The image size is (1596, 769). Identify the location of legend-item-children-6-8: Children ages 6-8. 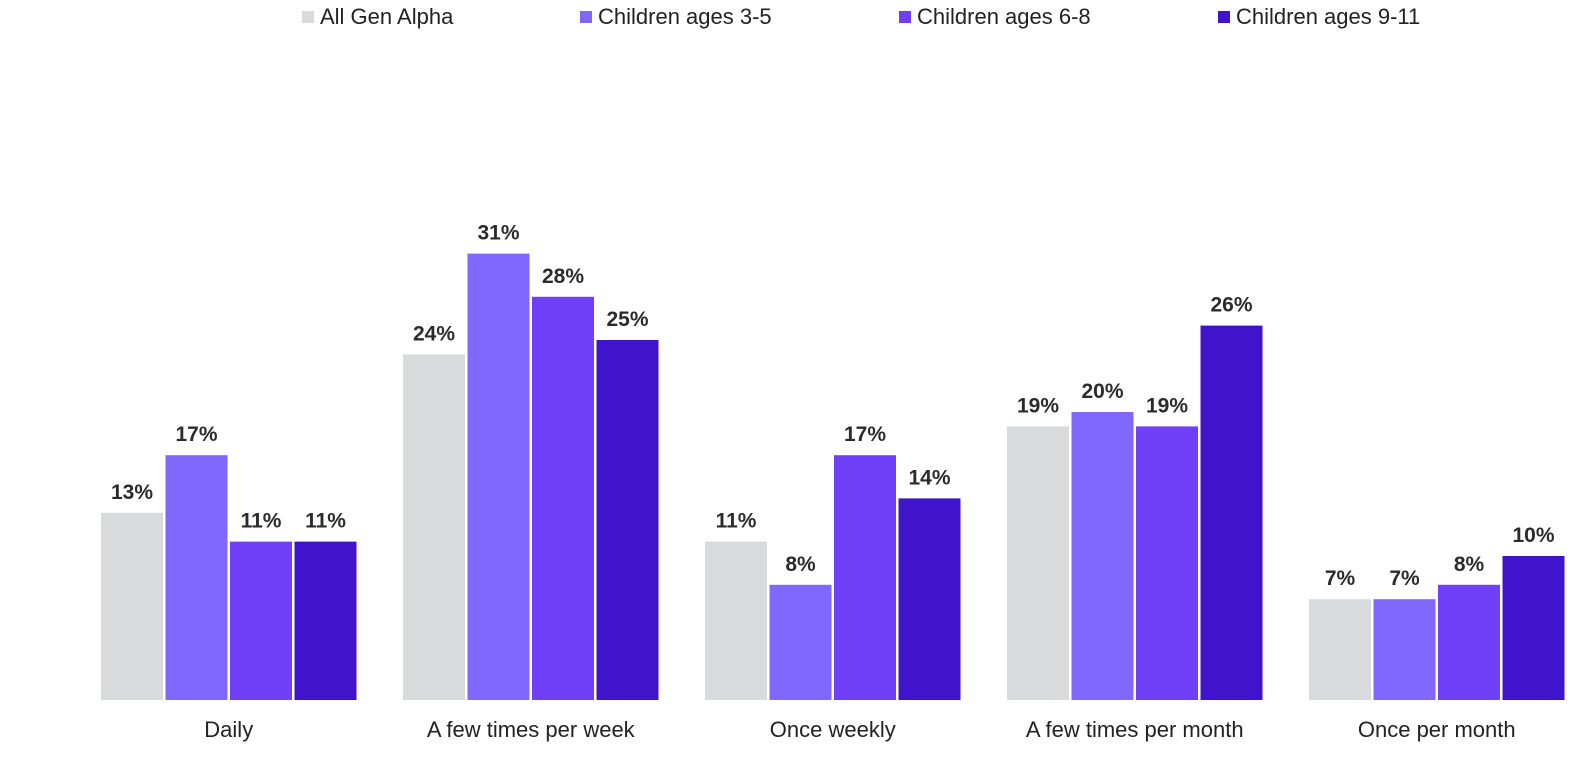
(995, 17).